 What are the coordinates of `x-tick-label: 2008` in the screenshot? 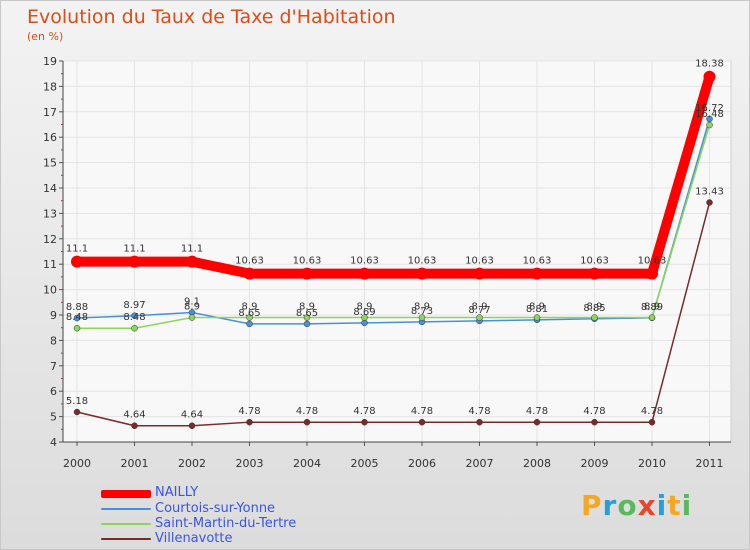 It's located at (537, 463).